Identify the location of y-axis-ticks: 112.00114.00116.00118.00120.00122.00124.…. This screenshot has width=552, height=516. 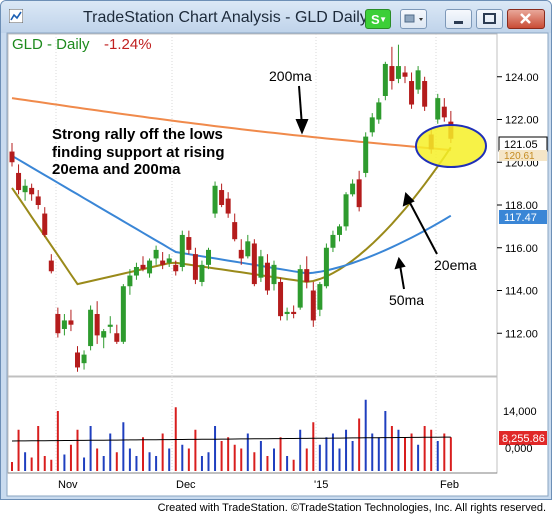
(518, 206).